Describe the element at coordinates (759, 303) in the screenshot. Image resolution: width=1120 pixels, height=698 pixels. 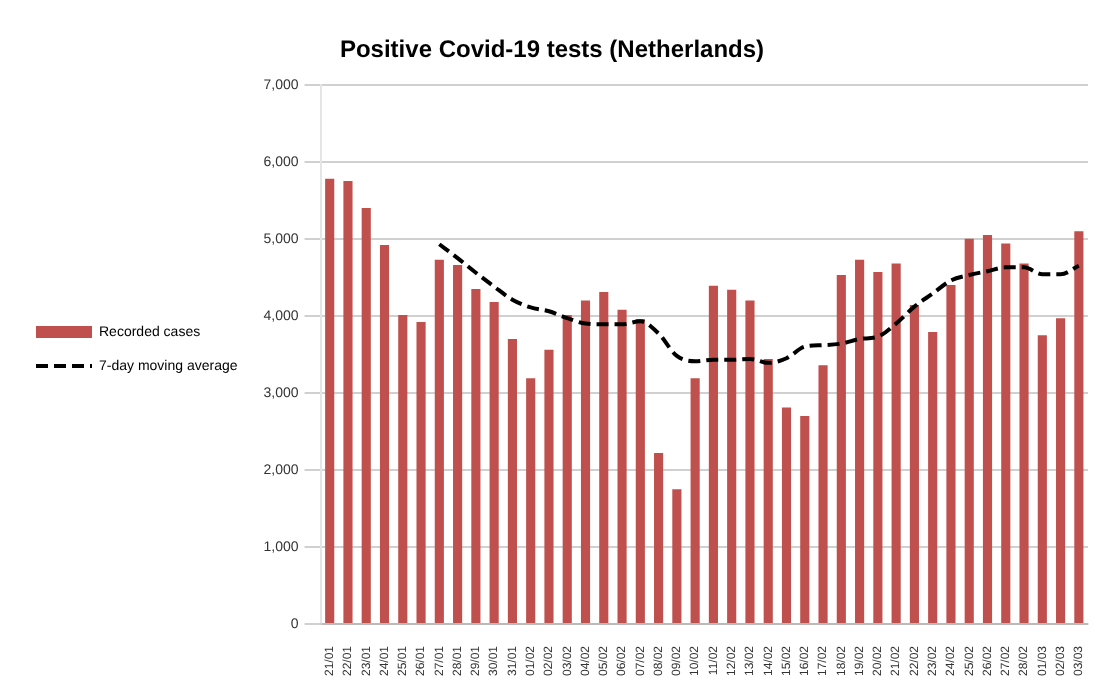
I see `line-series` at that location.